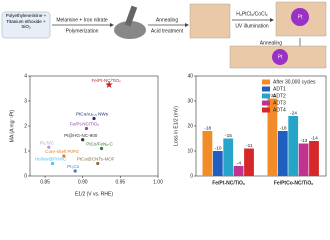 This screenshot has width=330, height=240. Describe the element at coordinates (314, 138) in the screenshot. I see `bar-value-label: -14` at that location.